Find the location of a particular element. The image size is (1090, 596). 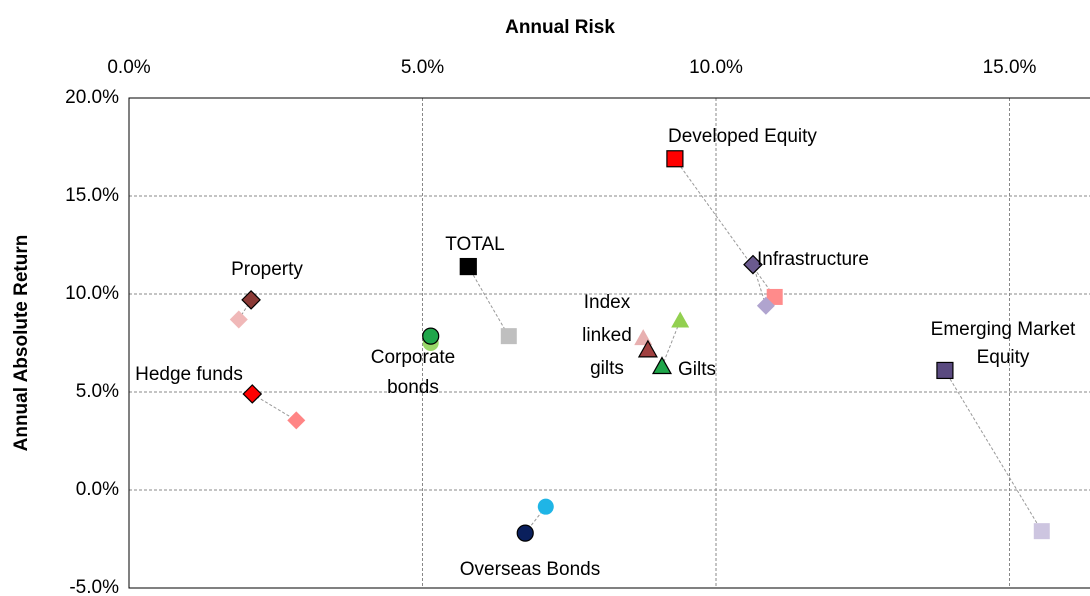

x-tick-label: 10.0% is located at coordinates (716, 67).